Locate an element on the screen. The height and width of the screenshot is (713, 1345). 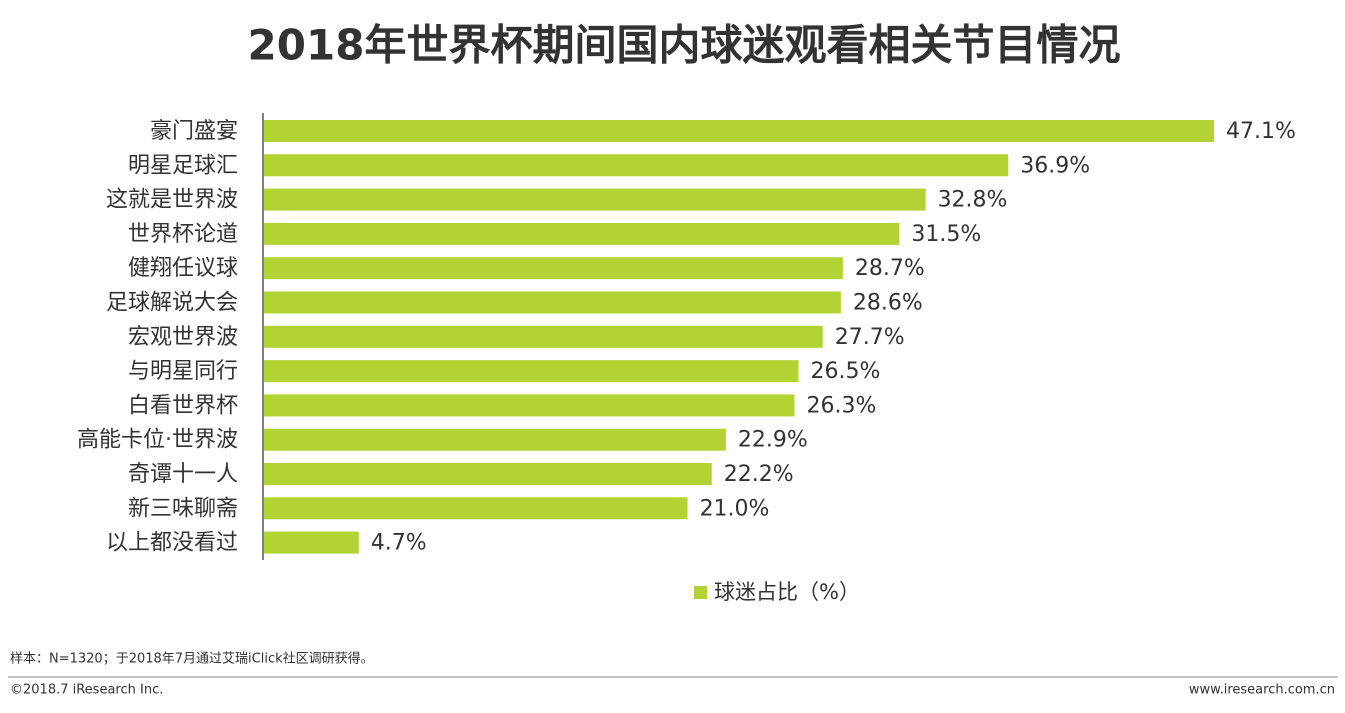
y-tick-label: 与明星同行 is located at coordinates (183, 371).